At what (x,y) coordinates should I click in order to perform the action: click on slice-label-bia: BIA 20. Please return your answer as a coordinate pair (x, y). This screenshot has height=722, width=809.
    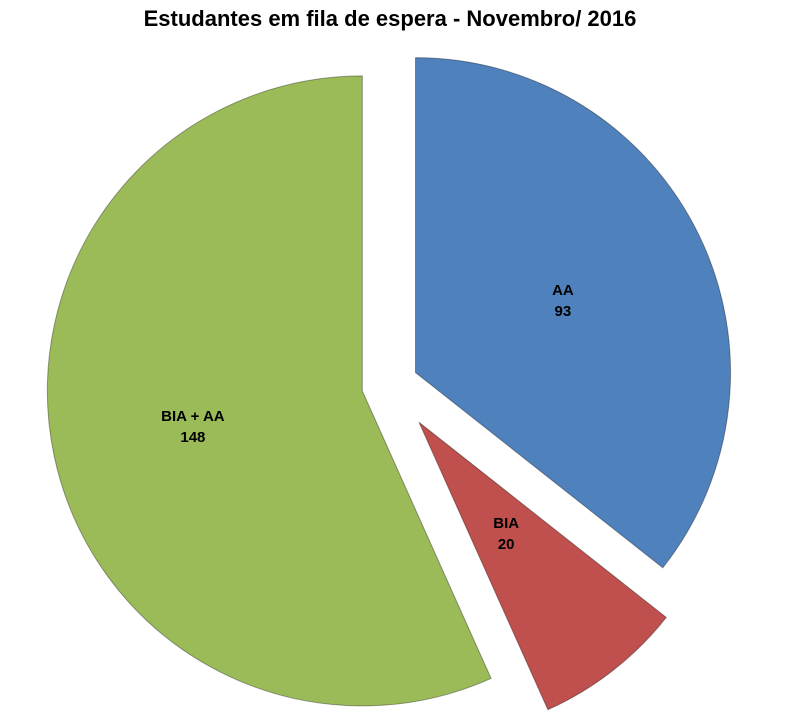
    Looking at the image, I should click on (506, 534).